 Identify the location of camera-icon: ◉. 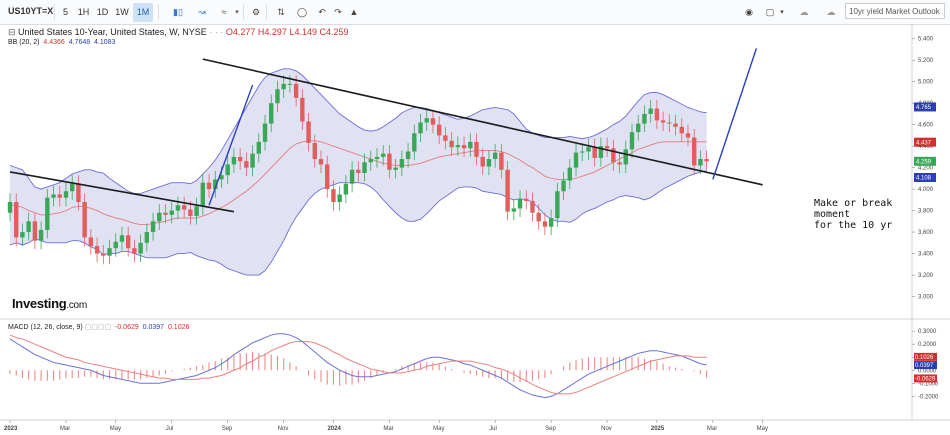
(749, 12).